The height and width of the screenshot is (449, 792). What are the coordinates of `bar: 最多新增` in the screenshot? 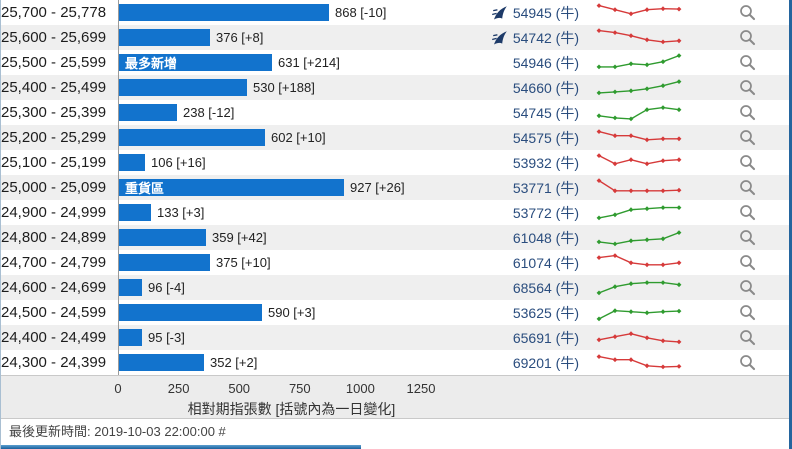 It's located at (195, 62).